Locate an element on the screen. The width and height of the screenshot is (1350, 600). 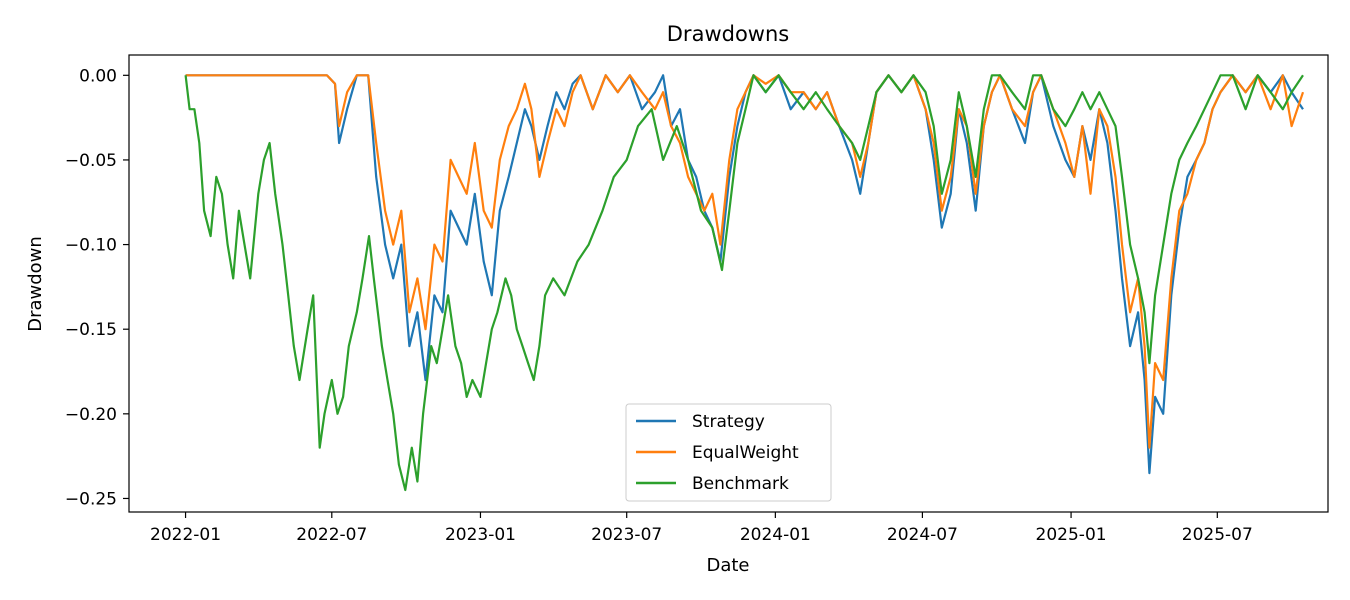
y-tick-label: −0.25 is located at coordinates (91, 499).